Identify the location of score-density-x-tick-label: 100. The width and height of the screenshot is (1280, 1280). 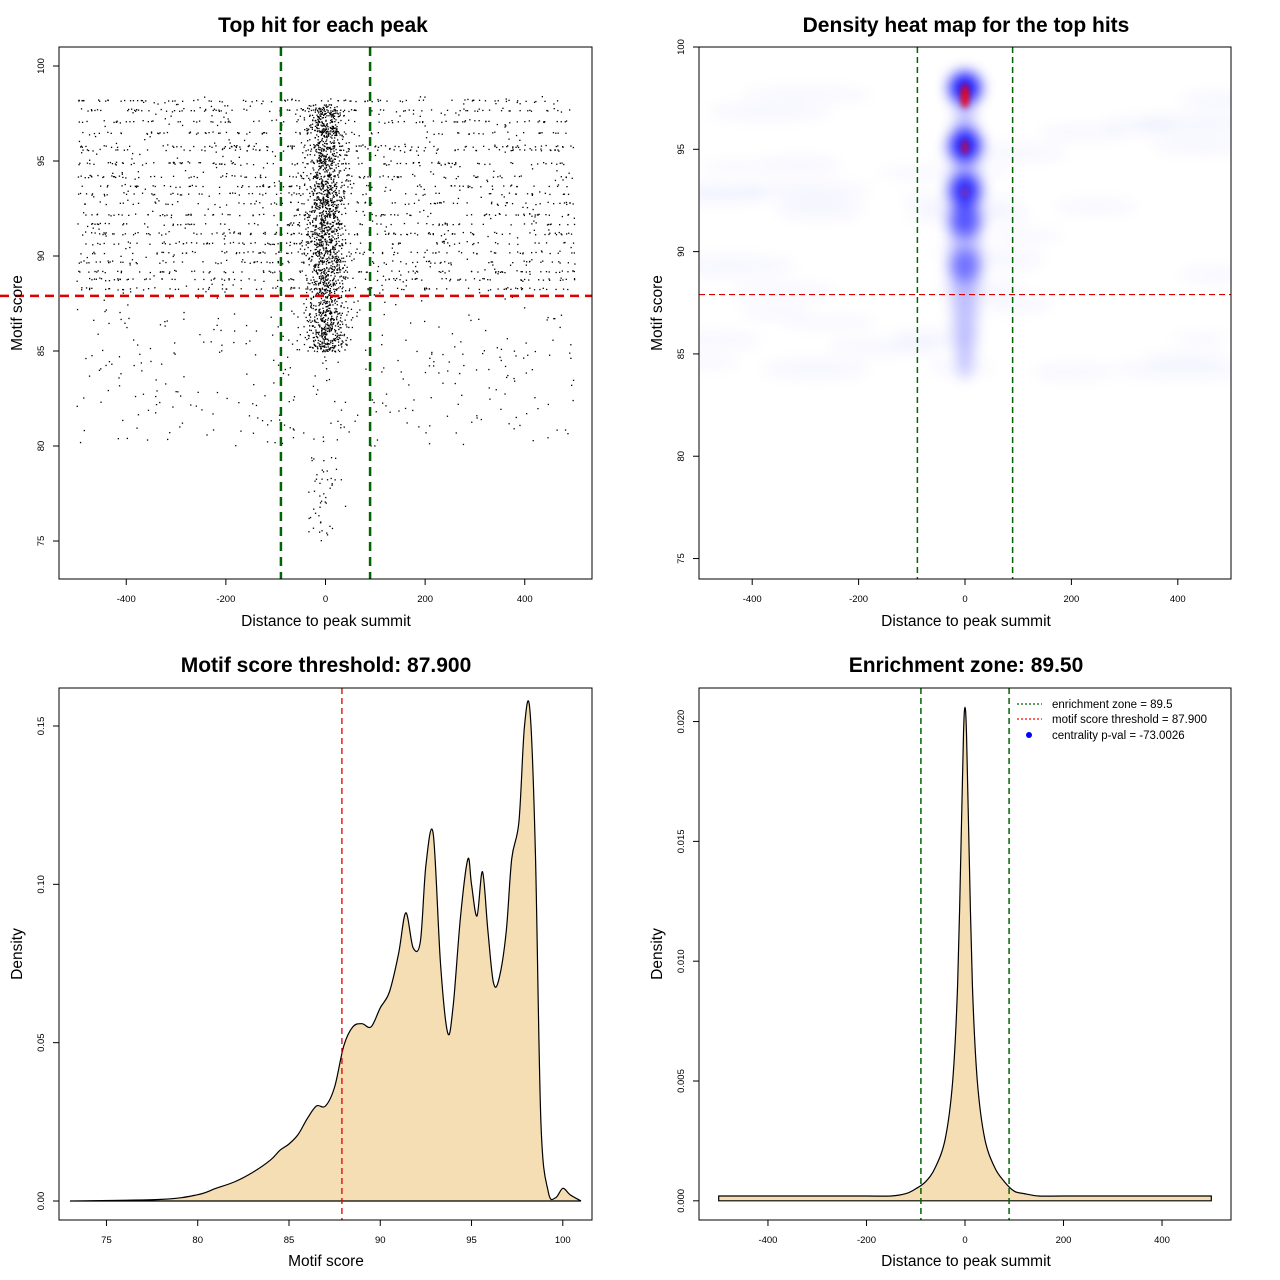
(563, 1240).